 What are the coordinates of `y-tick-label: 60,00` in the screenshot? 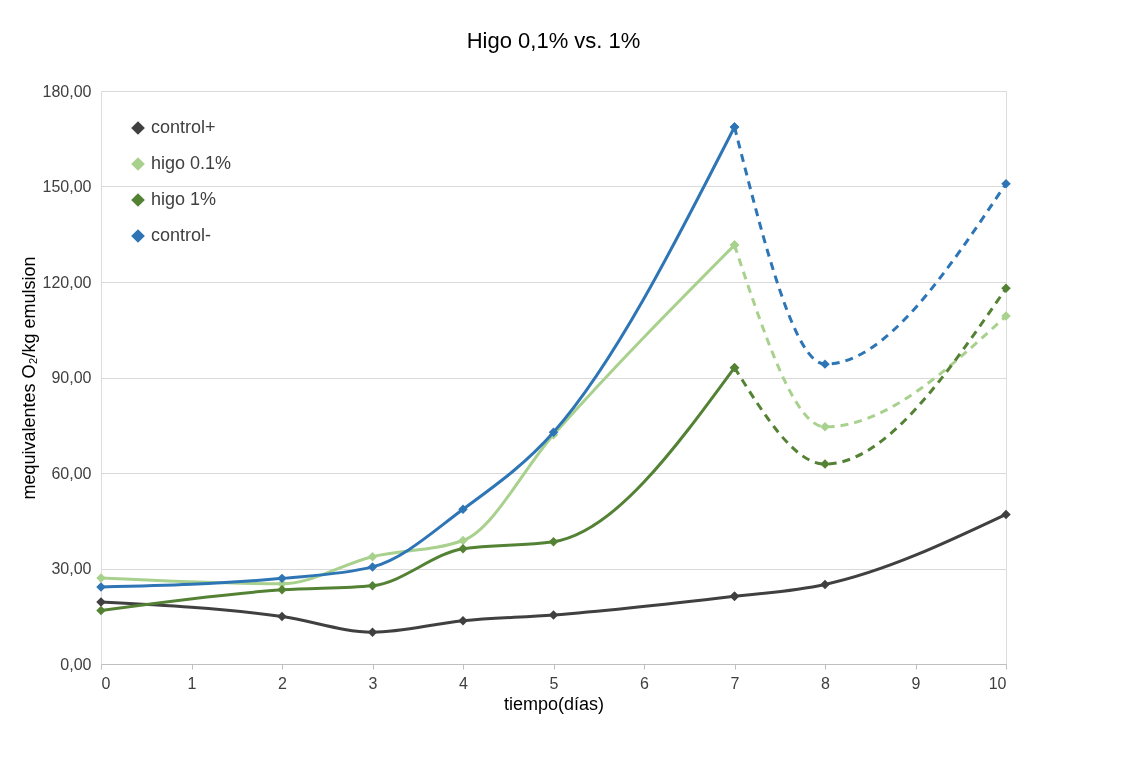 It's located at (71, 473).